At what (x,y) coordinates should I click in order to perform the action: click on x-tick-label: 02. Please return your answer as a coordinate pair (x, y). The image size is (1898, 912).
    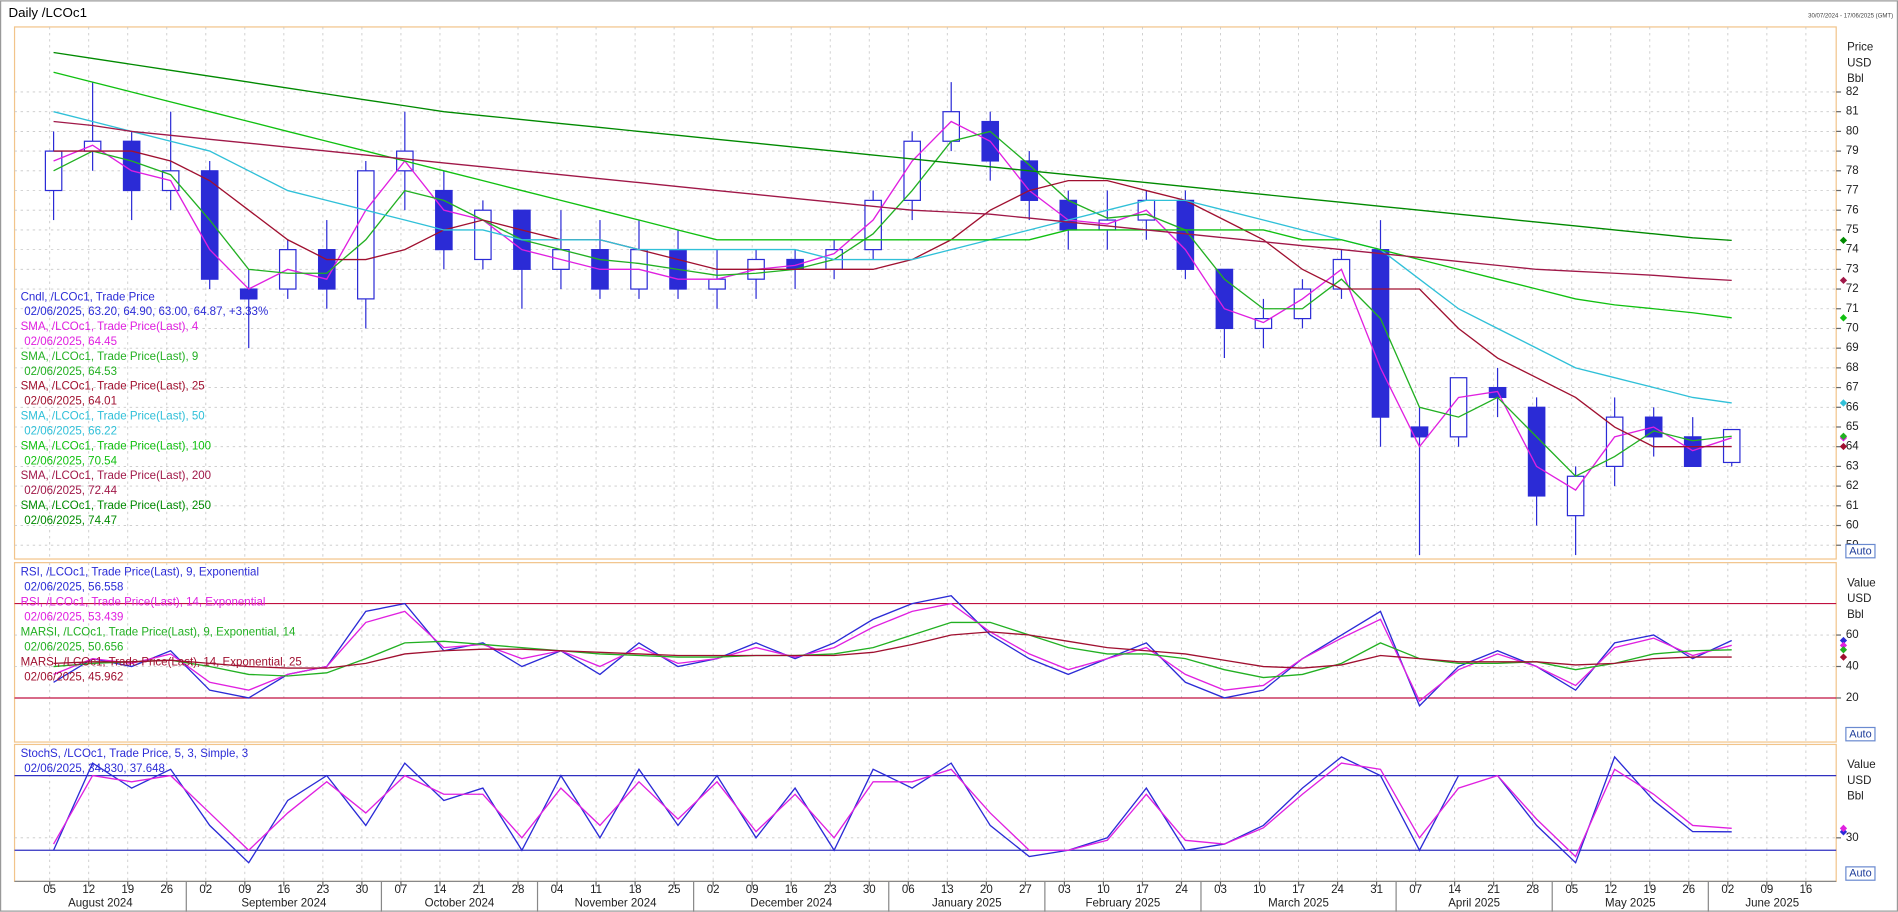
    Looking at the image, I should click on (205, 890).